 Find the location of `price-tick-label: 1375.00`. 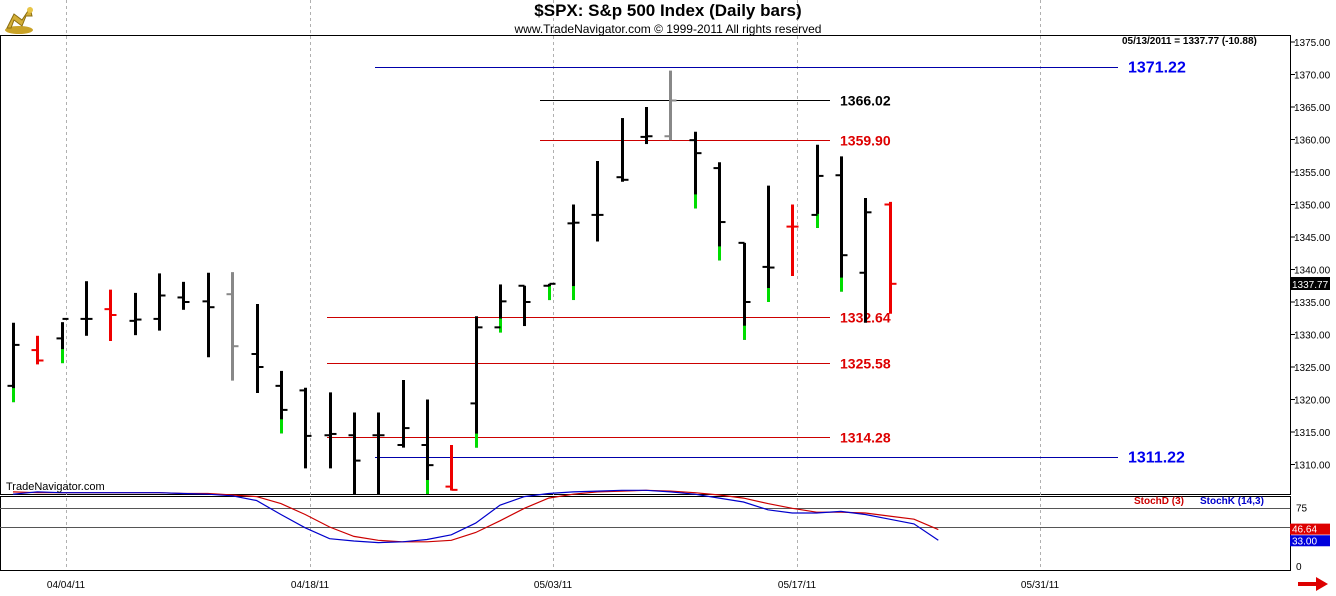

price-tick-label: 1375.00 is located at coordinates (1312, 43).